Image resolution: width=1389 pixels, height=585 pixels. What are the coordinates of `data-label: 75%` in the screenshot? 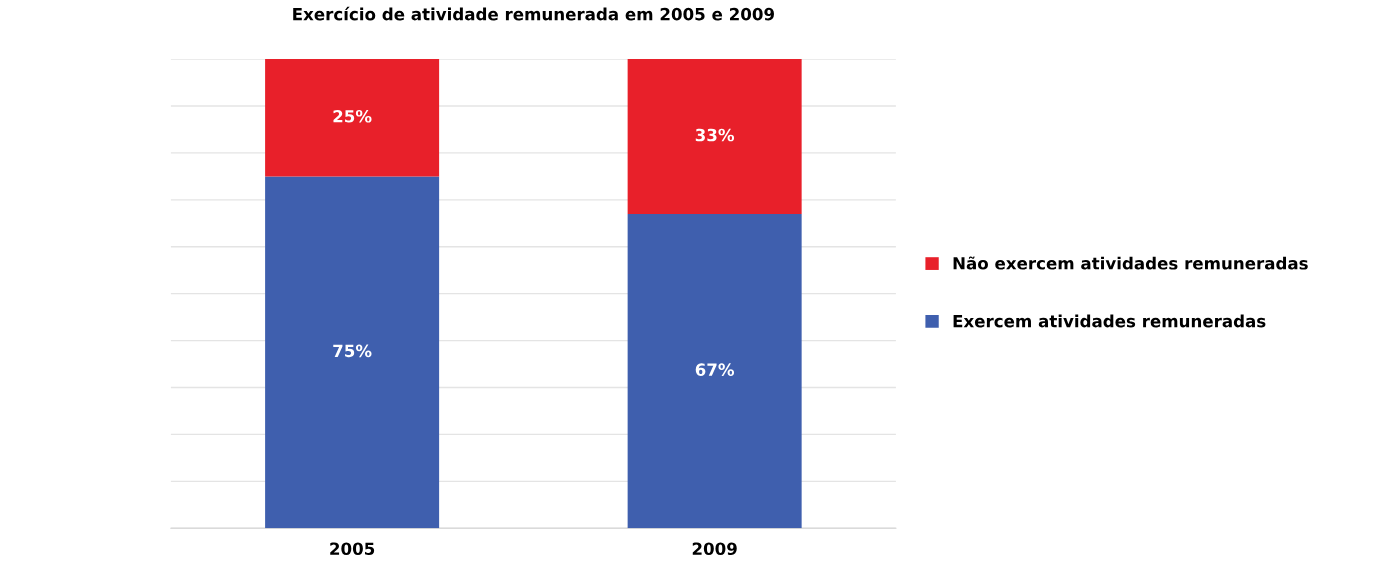 It's located at (352, 351).